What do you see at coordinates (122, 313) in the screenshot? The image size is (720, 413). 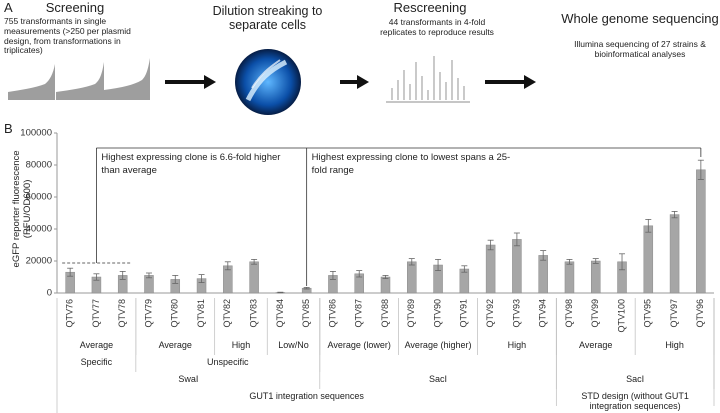 I see `x-tick-label: QTV78` at bounding box center [122, 313].